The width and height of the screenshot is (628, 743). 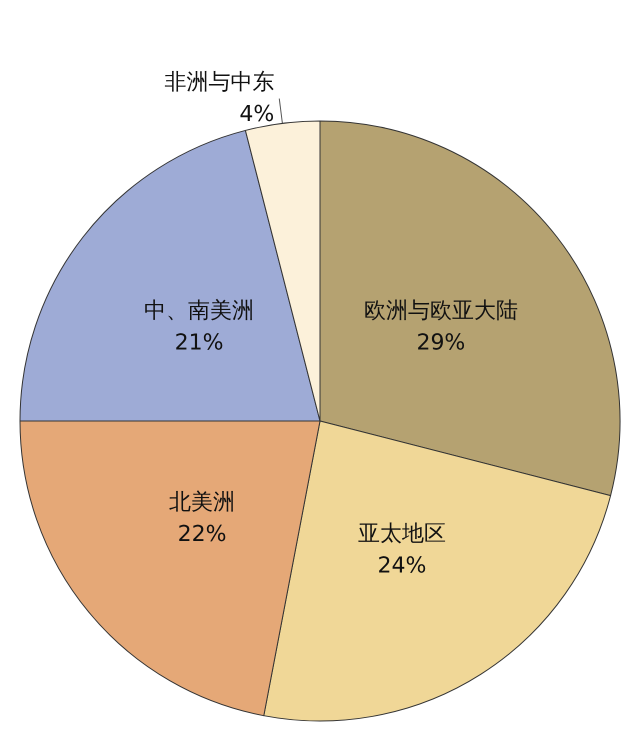 I want to click on data-label: 22%, so click(x=202, y=535).